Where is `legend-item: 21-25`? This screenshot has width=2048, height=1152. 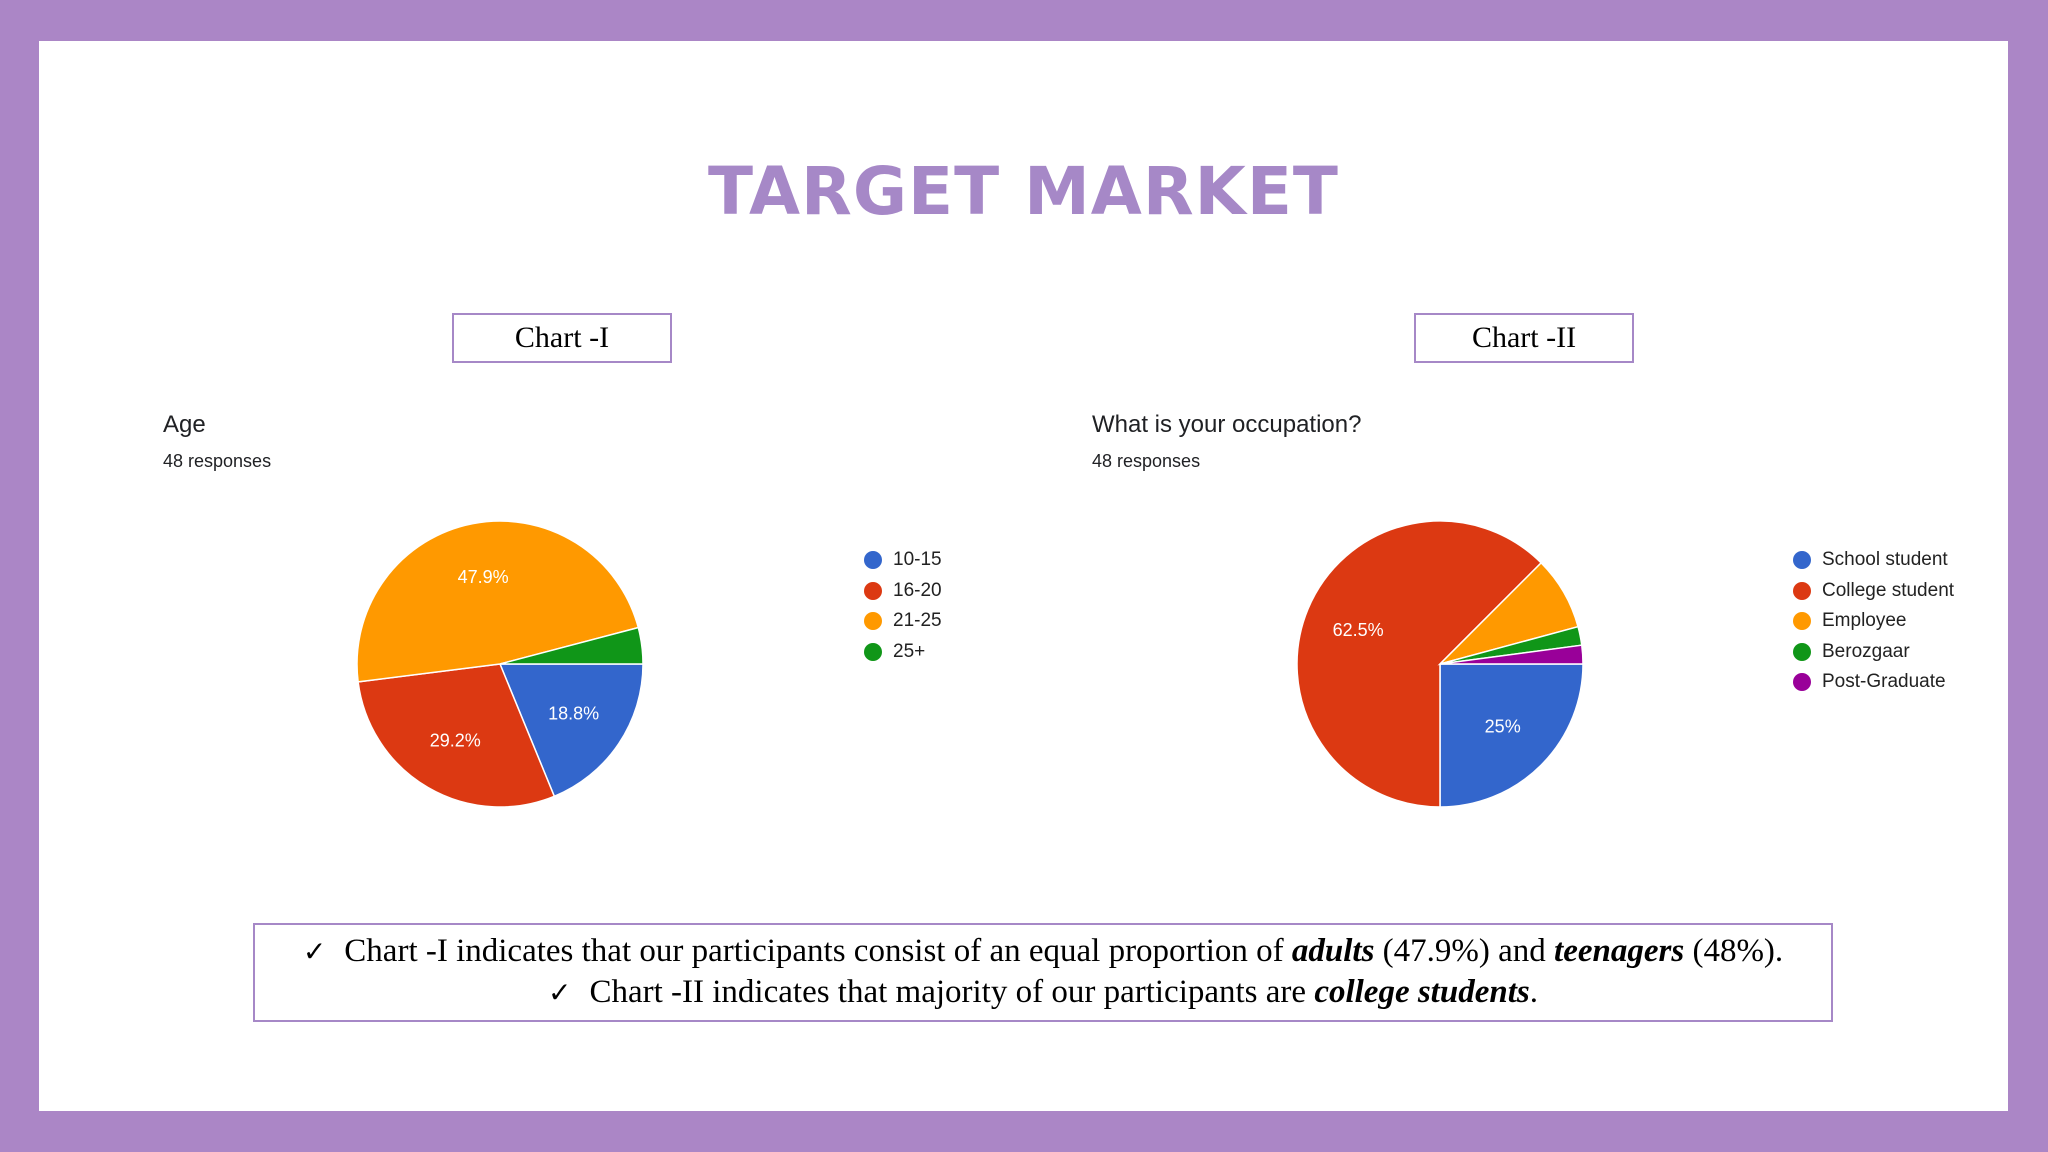 legend-item: 21-25 is located at coordinates (903, 621).